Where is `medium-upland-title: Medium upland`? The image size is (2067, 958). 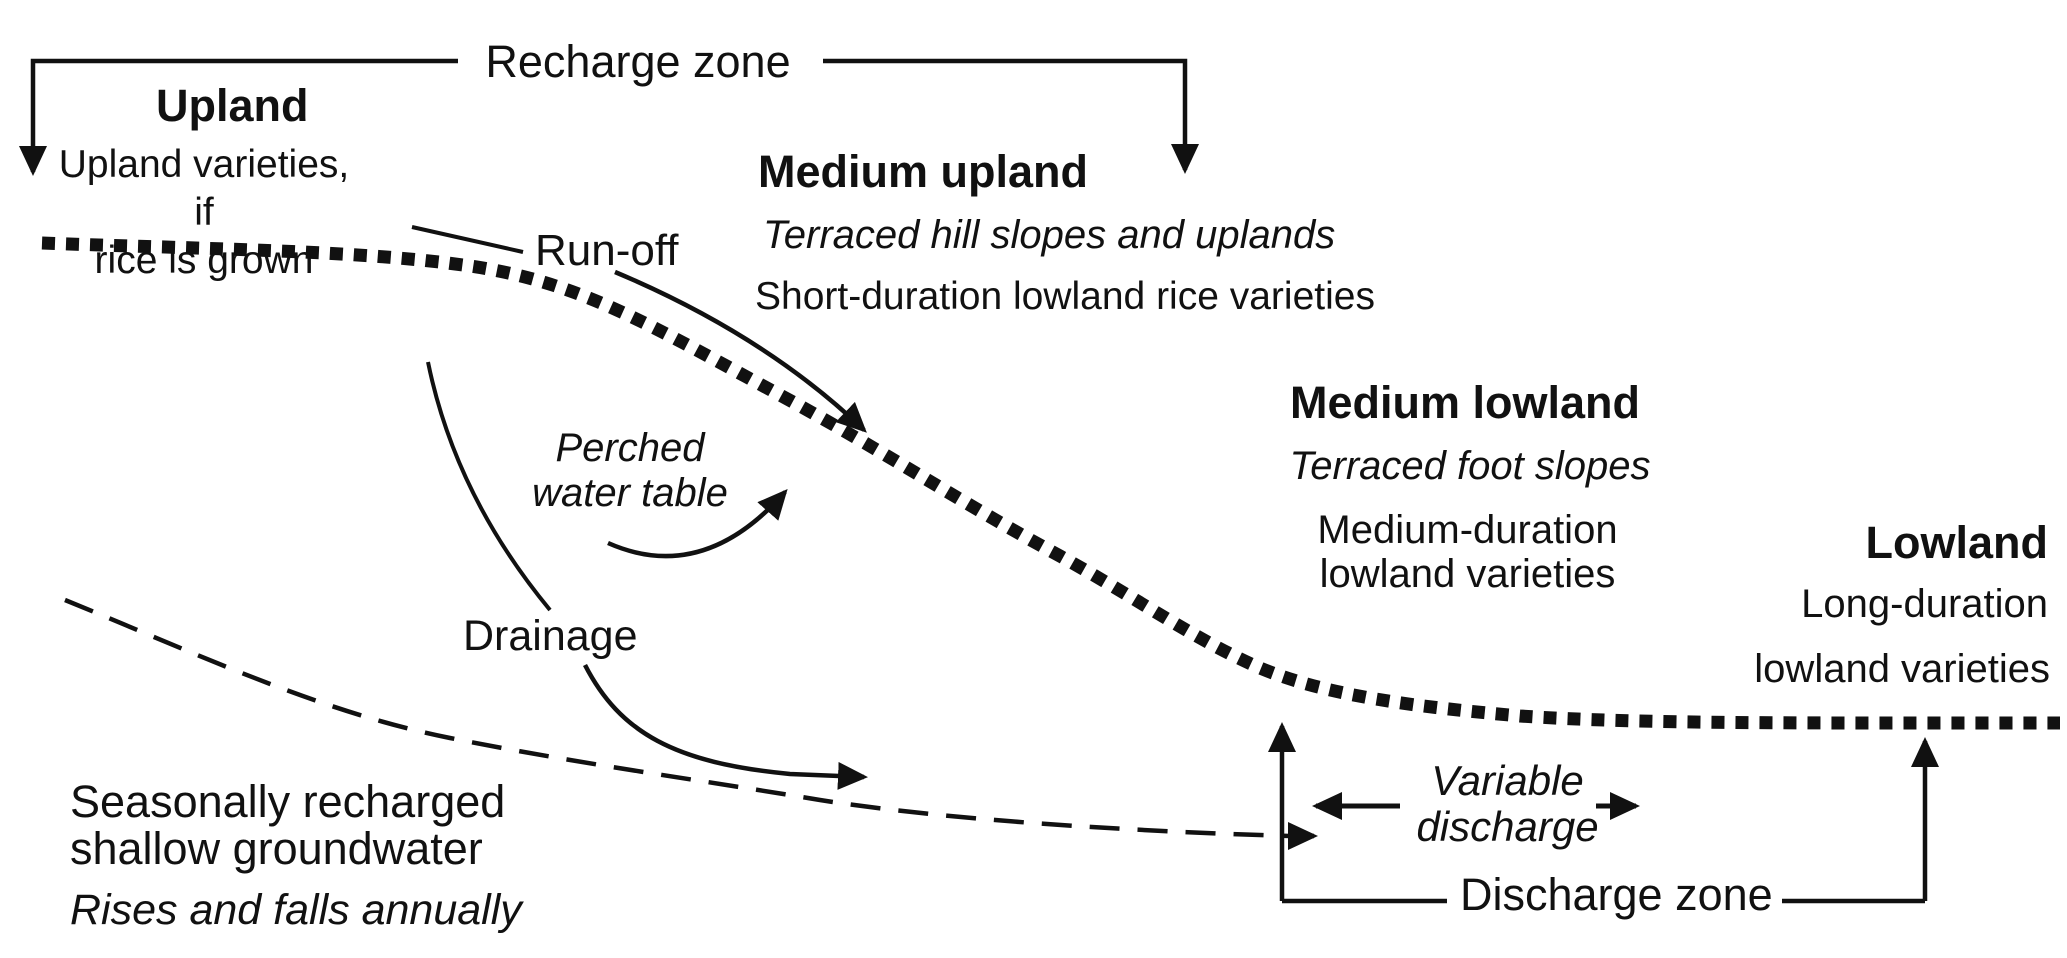 medium-upland-title: Medium upland is located at coordinates (923, 171).